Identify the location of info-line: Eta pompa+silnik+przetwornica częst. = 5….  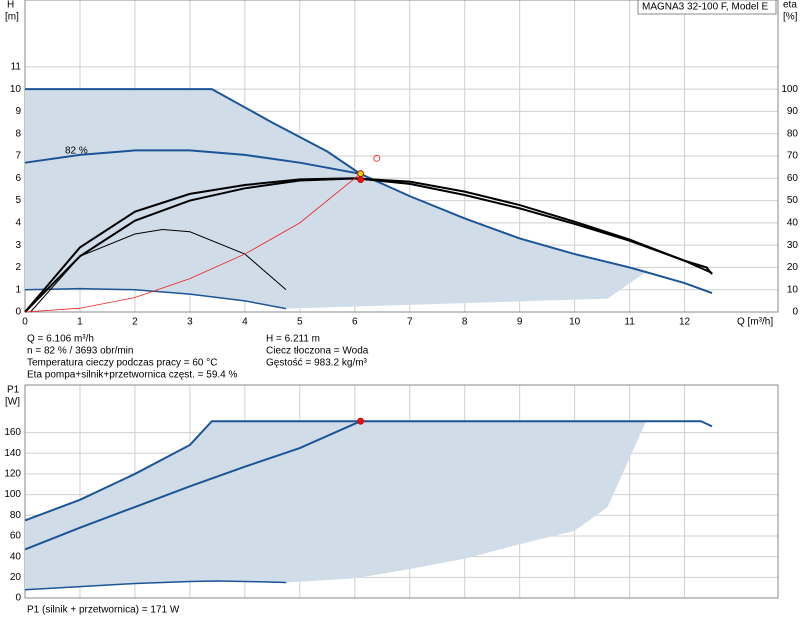
(132, 375).